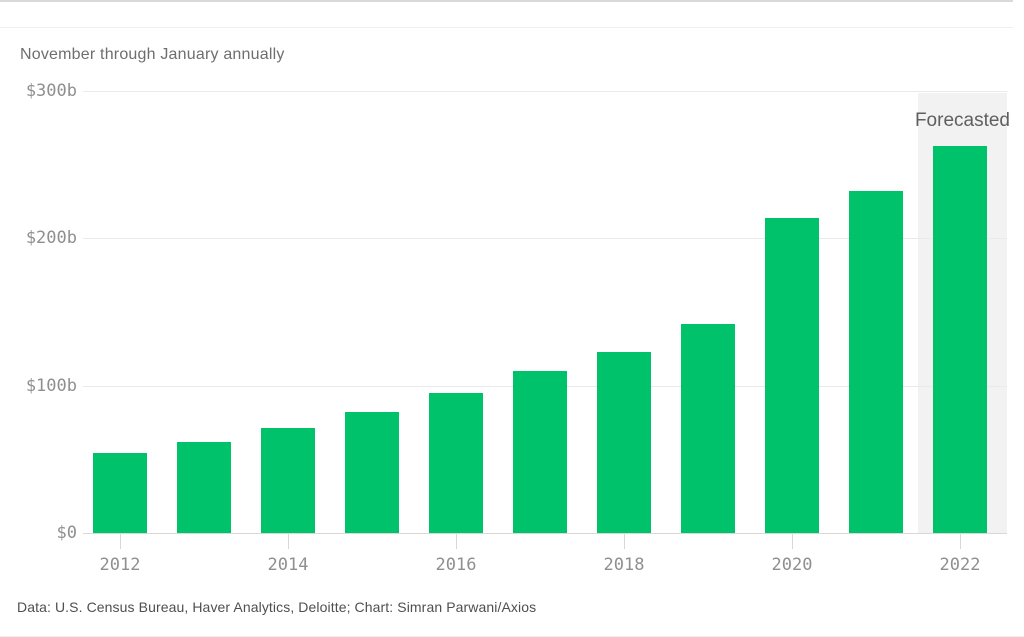 This screenshot has width=1024, height=637. Describe the element at coordinates (372, 472) in the screenshot. I see `bar-2015` at that location.